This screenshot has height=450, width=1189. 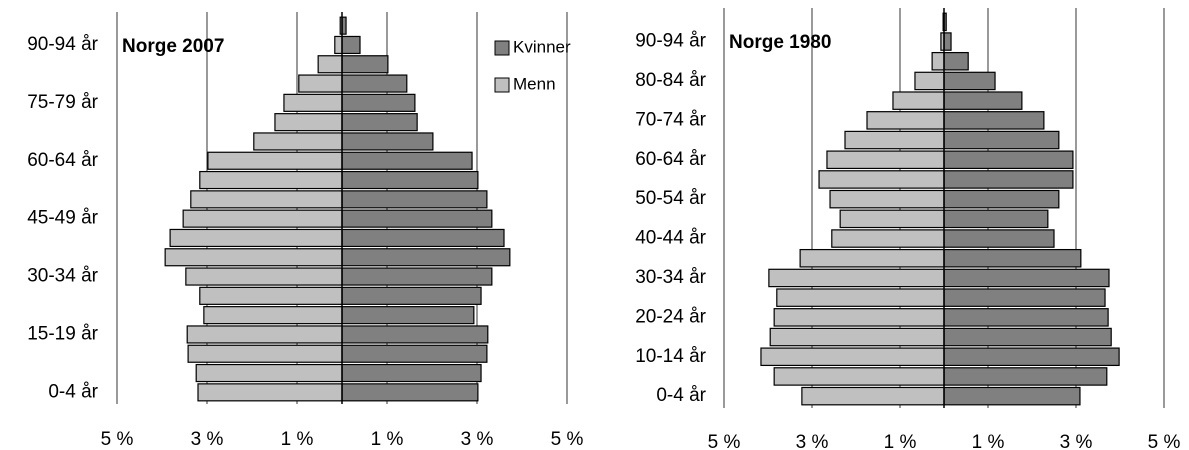 What do you see at coordinates (670, 316) in the screenshot?
I see `y-tick-label: 20-24 år` at bounding box center [670, 316].